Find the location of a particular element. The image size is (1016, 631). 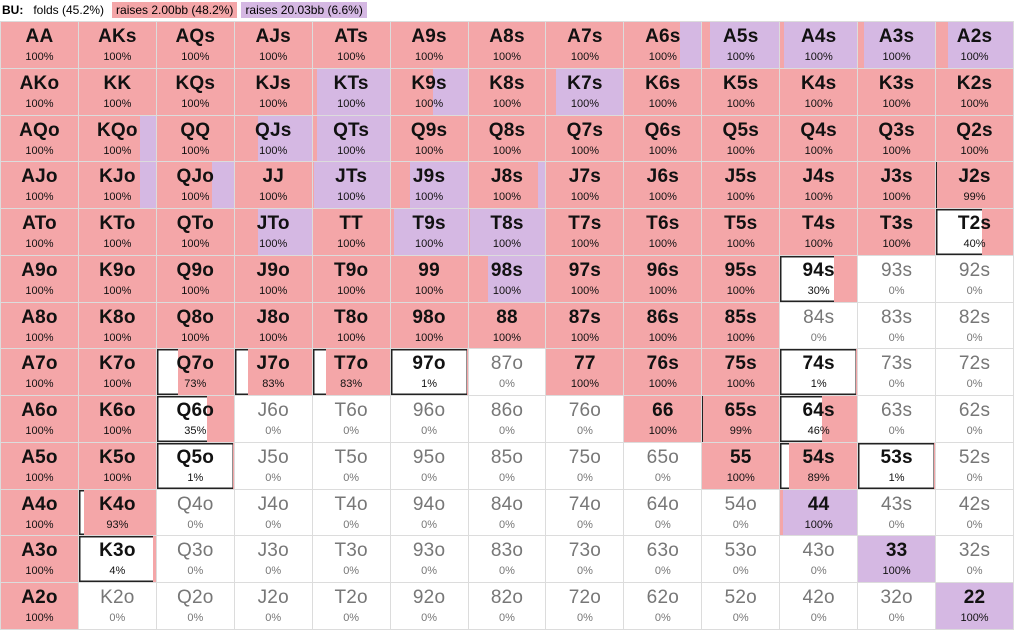

hand-cell-73s: 73s 0% is located at coordinates (897, 372).